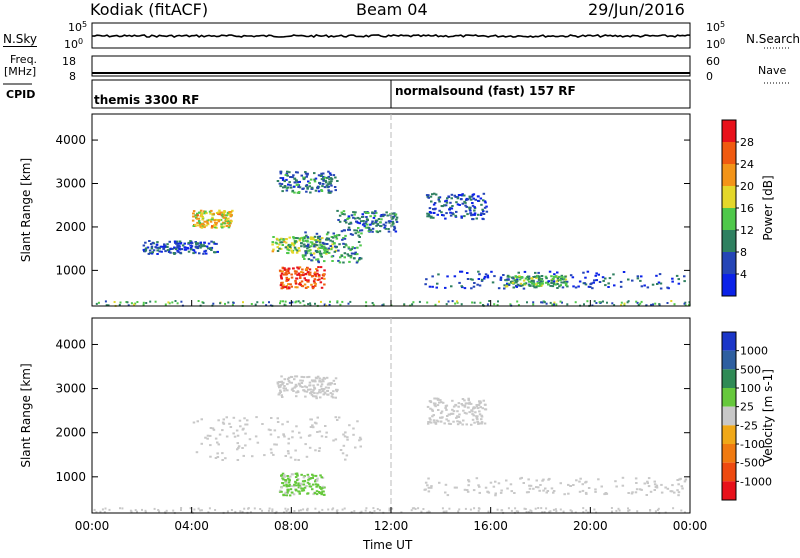 The width and height of the screenshot is (800, 558). What do you see at coordinates (490, 526) in the screenshot?
I see `x-tick-label: 16:00` at bounding box center [490, 526].